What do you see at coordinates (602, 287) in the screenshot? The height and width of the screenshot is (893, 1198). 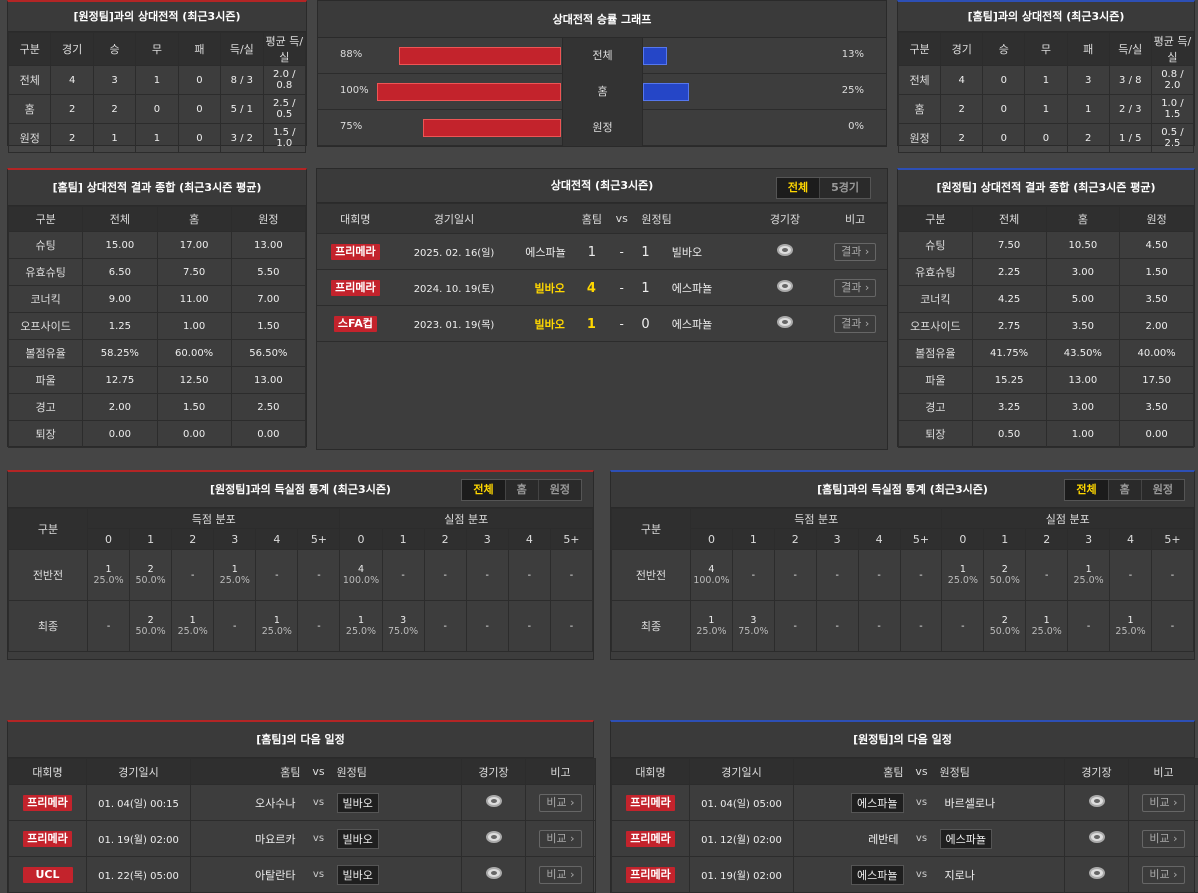 I see `match-row: 프리메라 2024. 10. 19(토) 빌바오 4-1 에스파뇰 결과 ›` at bounding box center [602, 287].